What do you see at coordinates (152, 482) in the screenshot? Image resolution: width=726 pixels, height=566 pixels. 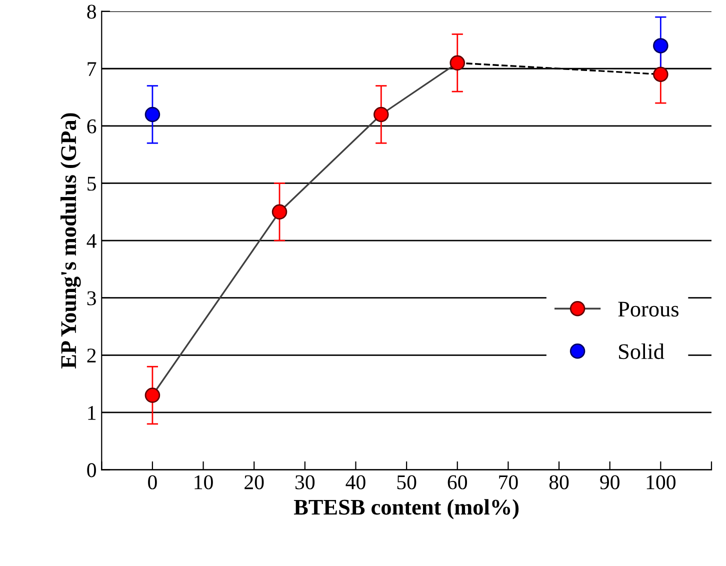 I see `x-tick-label: 0` at bounding box center [152, 482].